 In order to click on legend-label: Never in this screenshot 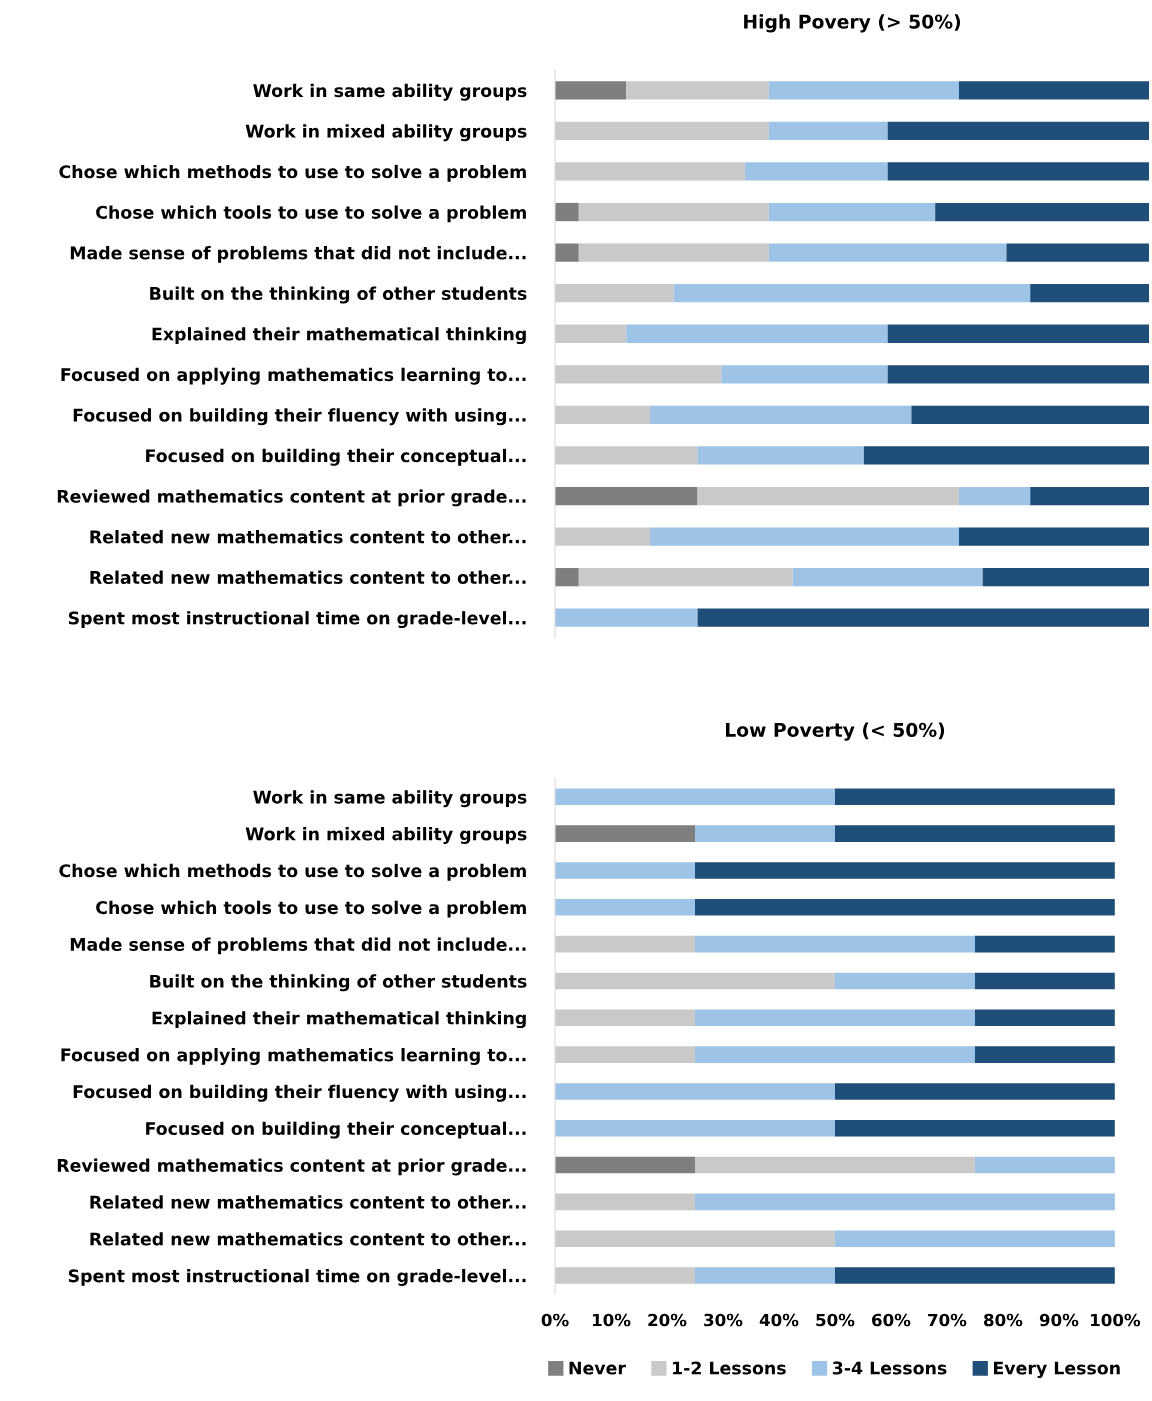, I will do `click(597, 1368)`.